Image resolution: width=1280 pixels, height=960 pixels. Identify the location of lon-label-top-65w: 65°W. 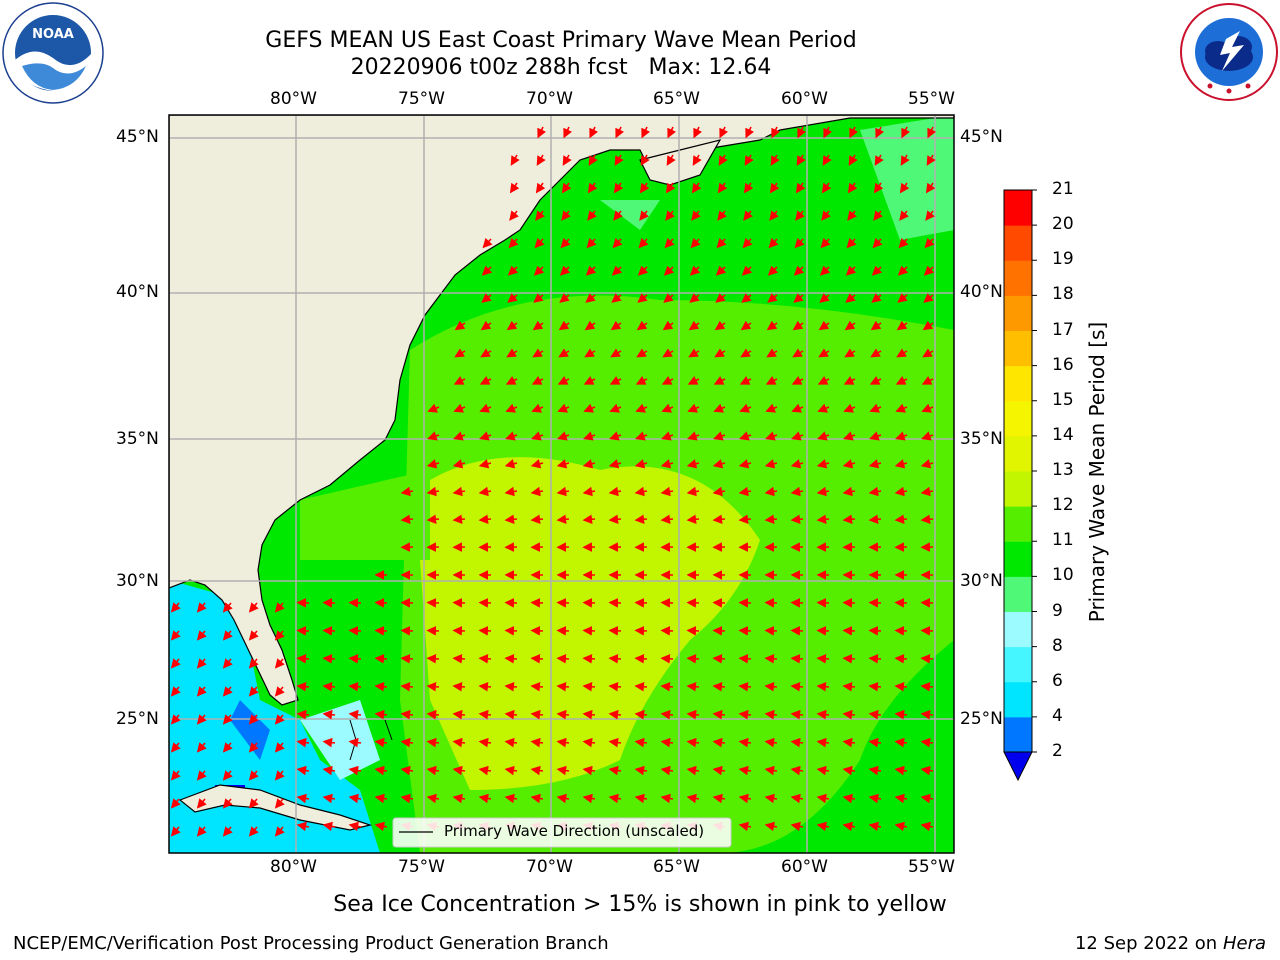
(676, 99).